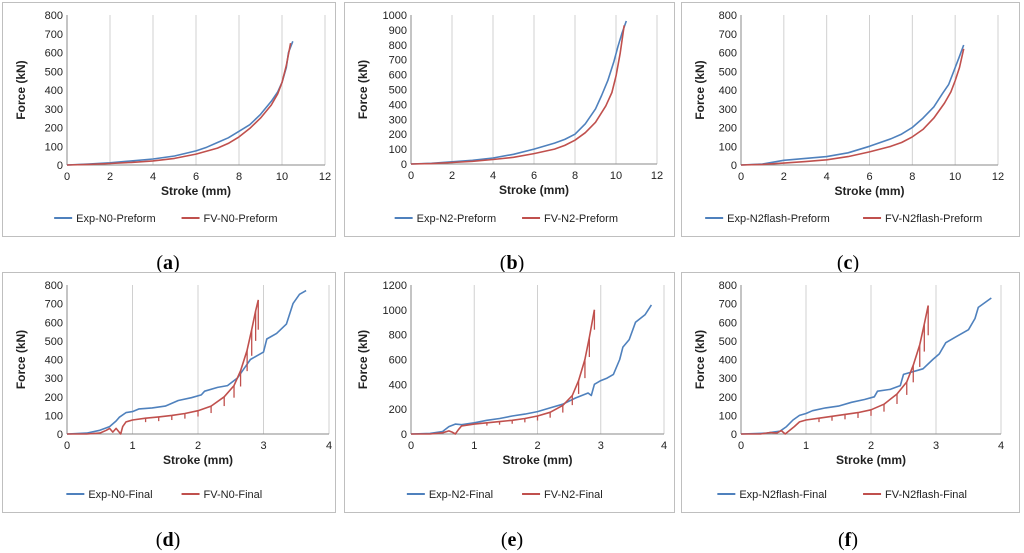 Image resolution: width=1024 pixels, height=553 pixels. I want to click on series-line-FV-N0-Final, so click(163, 367).